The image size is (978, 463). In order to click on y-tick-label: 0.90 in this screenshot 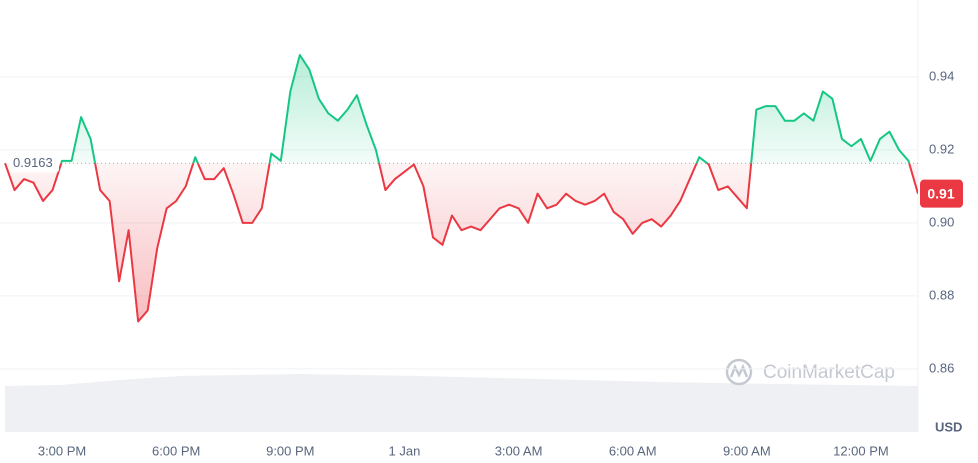, I will do `click(941, 221)`.